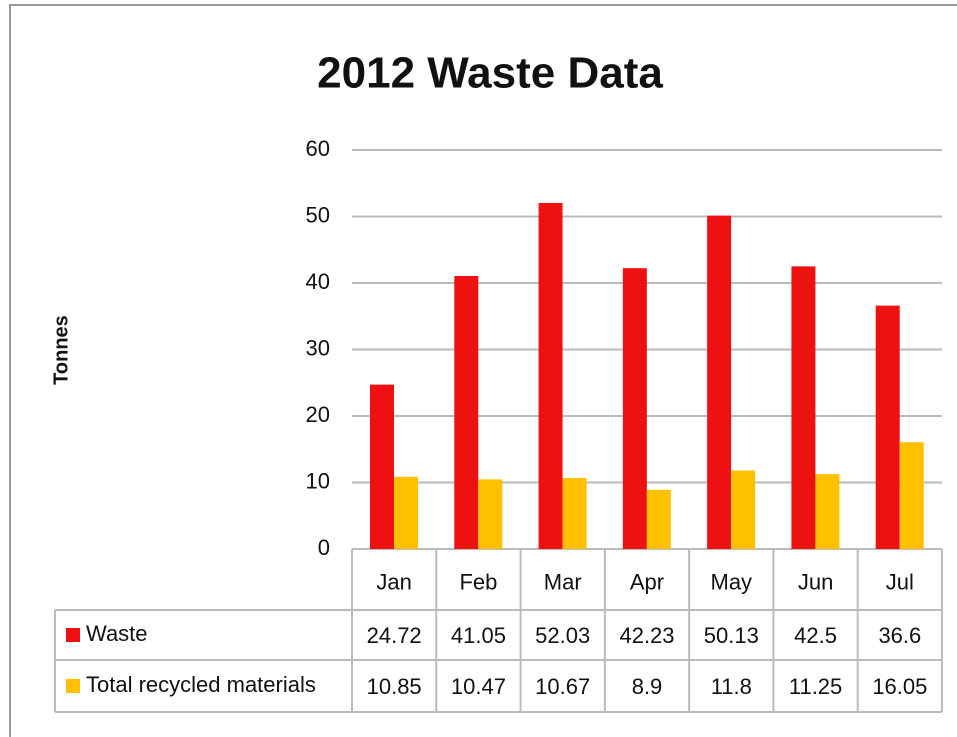  I want to click on legend-label: Total recycled materials, so click(201, 684).